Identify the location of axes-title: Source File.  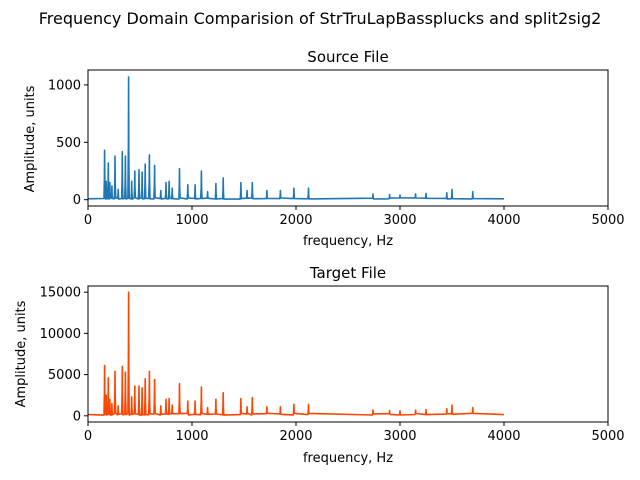
(347, 57).